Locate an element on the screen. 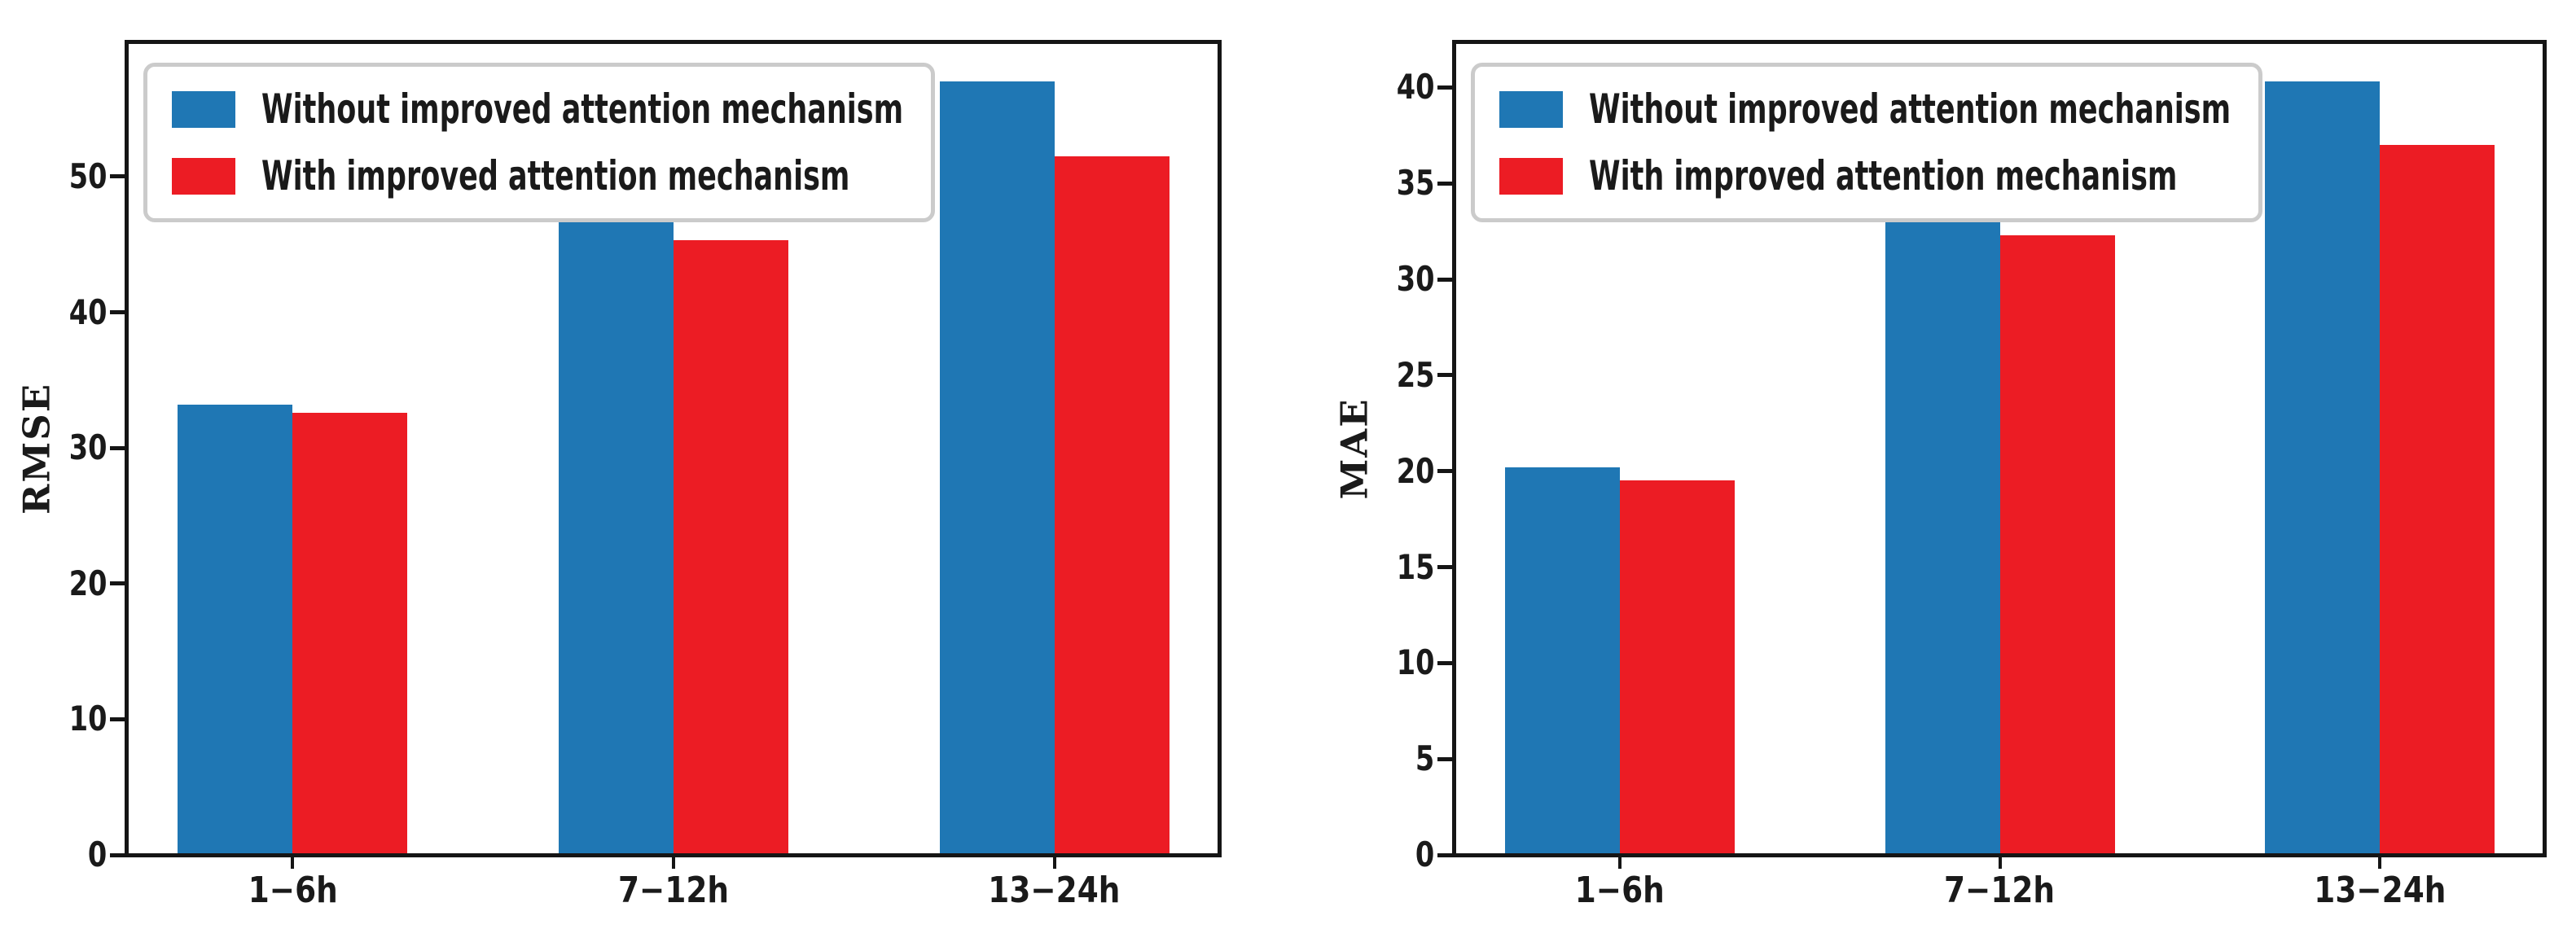 Image resolution: width=2576 pixels, height=929 pixels. mae-y-tick-label: 20 is located at coordinates (1415, 470).